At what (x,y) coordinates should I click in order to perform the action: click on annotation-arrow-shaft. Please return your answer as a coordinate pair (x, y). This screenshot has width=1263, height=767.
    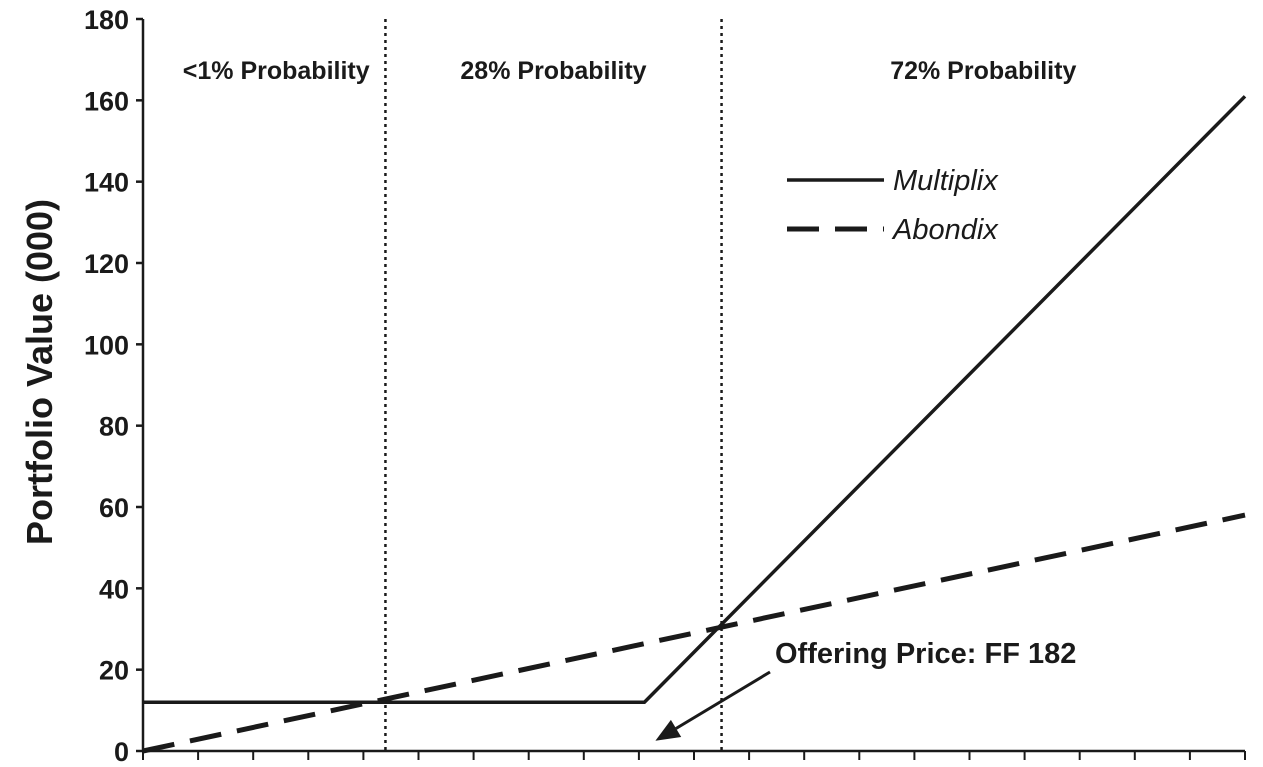
    Looking at the image, I should click on (723, 700).